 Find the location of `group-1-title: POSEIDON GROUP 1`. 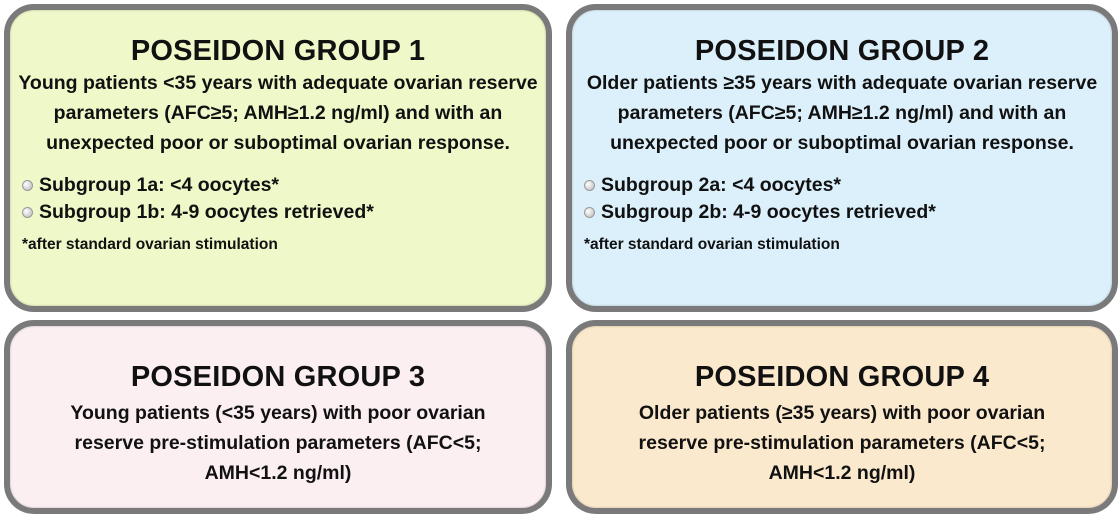

group-1-title: POSEIDON GROUP 1 is located at coordinates (278, 51).